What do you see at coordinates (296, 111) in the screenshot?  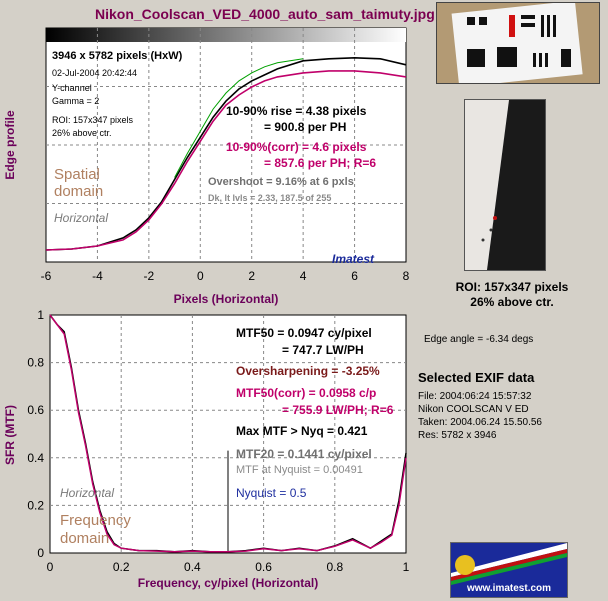 I see `rise-value: 10-90% rise = 4.38 pixels` at bounding box center [296, 111].